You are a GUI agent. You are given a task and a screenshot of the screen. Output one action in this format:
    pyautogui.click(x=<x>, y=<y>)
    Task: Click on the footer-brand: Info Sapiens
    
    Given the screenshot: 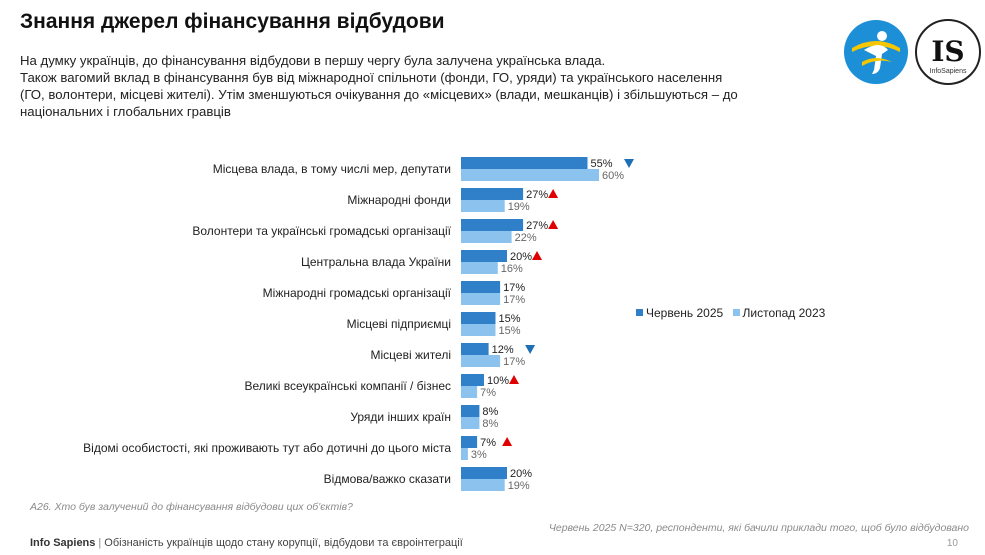 What is the action you would take?
    pyautogui.click(x=63, y=543)
    